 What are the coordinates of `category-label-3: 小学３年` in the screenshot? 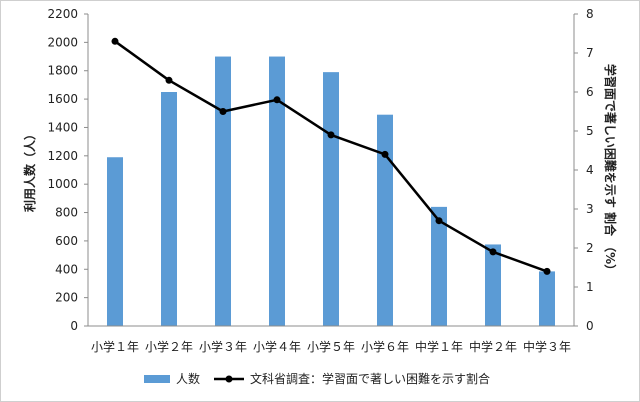 It's located at (223, 346).